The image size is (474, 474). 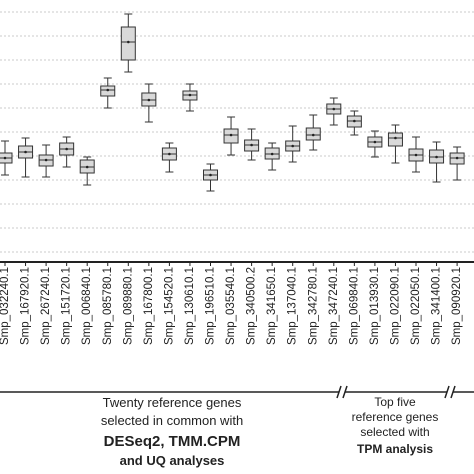 I want to click on x-tick-label: Smp_347240.1, so click(x=334, y=306).